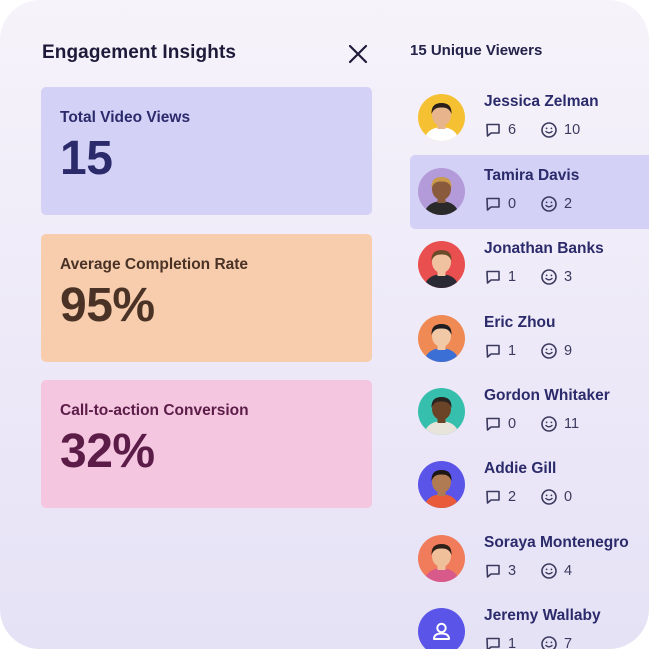 This screenshot has width=649, height=649. I want to click on stat-card-cta-conversion: Call-to-action Conversion 32%, so click(206, 444).